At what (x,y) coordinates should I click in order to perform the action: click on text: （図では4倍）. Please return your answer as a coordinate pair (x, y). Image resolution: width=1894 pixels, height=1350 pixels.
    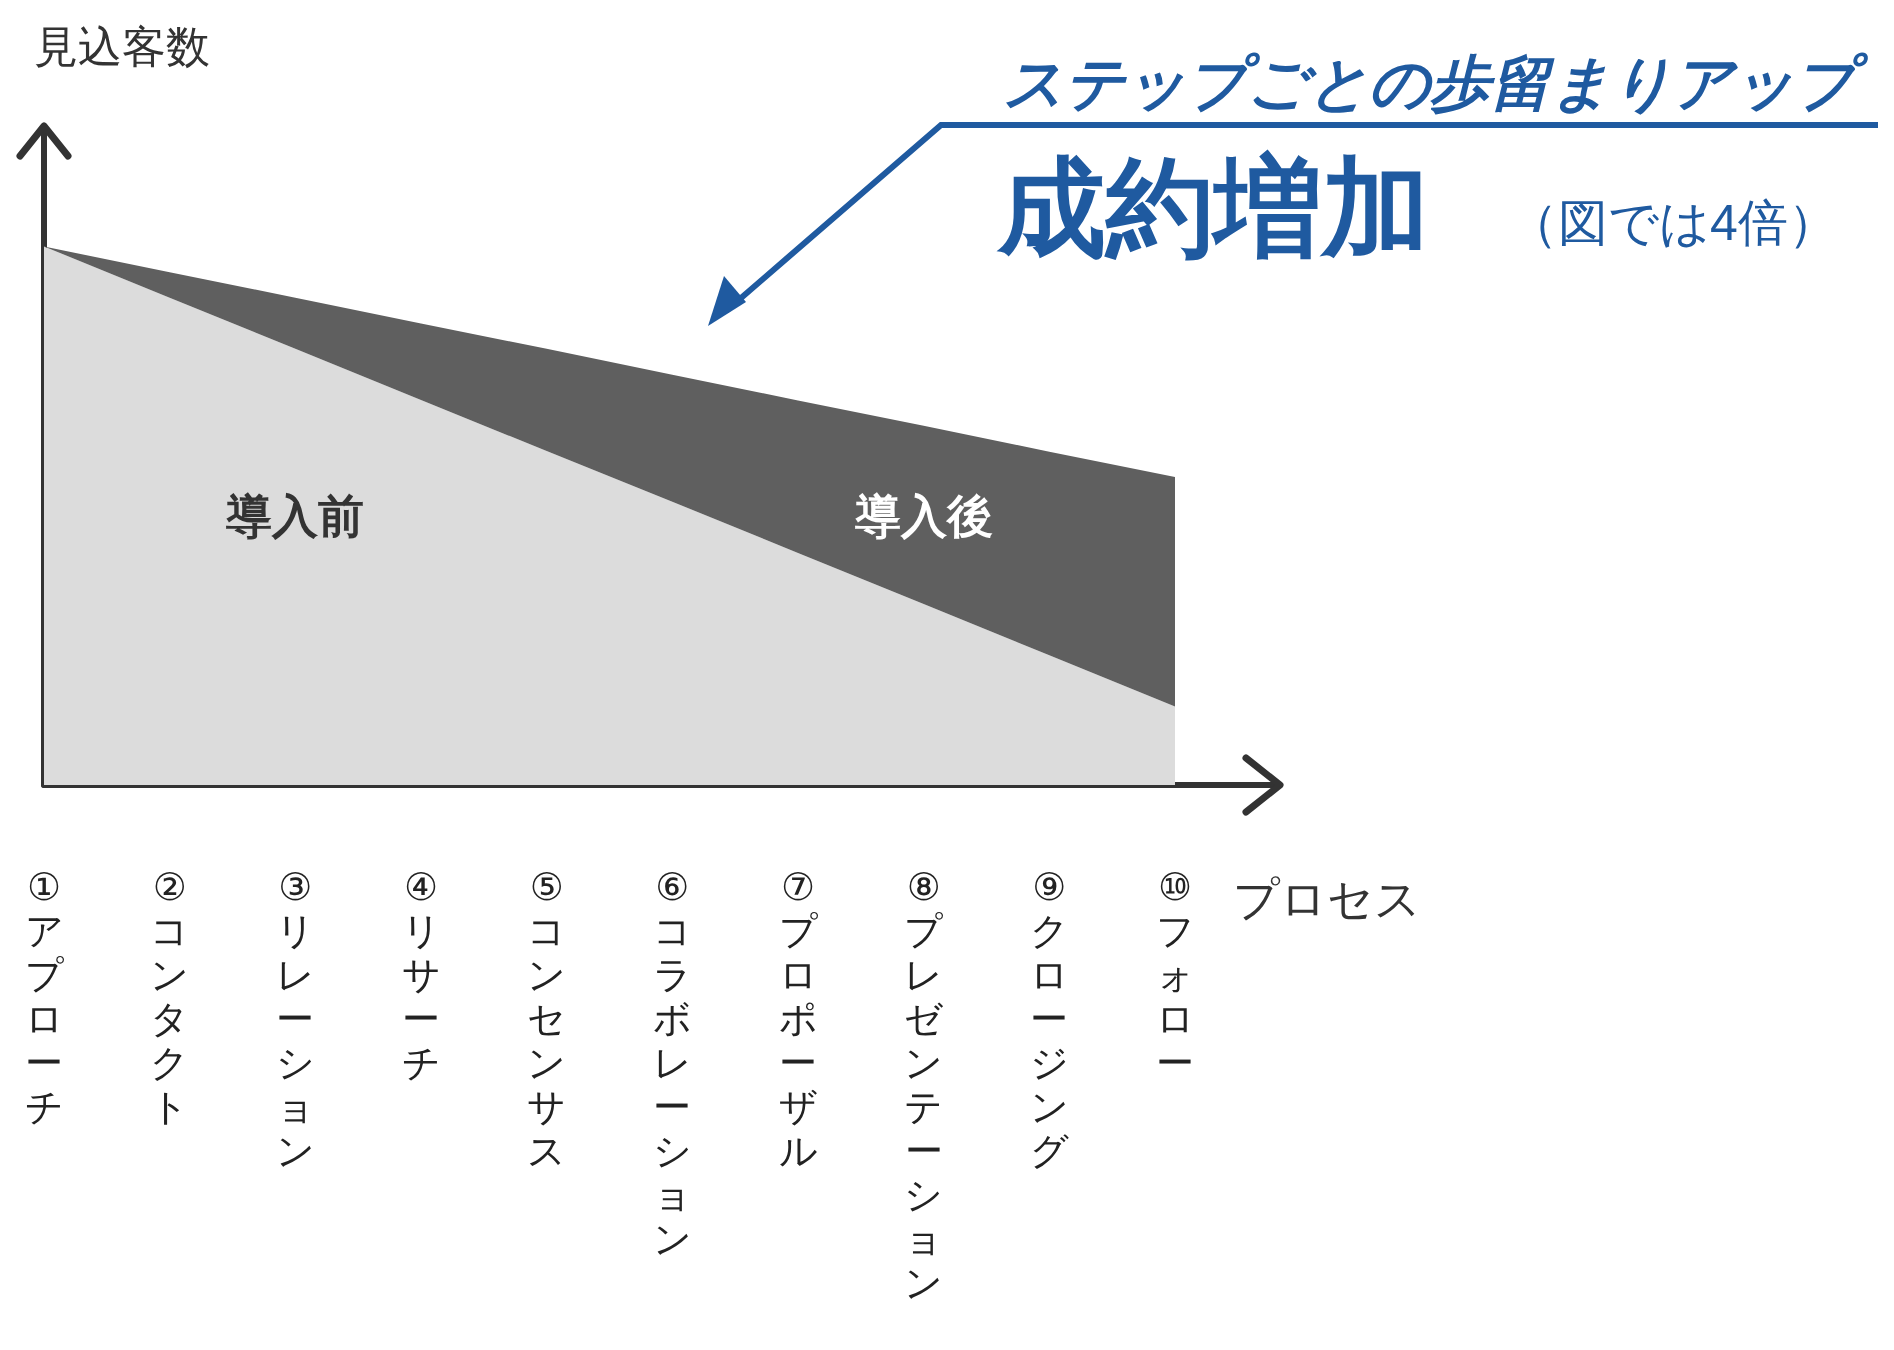
    Looking at the image, I should click on (1673, 223).